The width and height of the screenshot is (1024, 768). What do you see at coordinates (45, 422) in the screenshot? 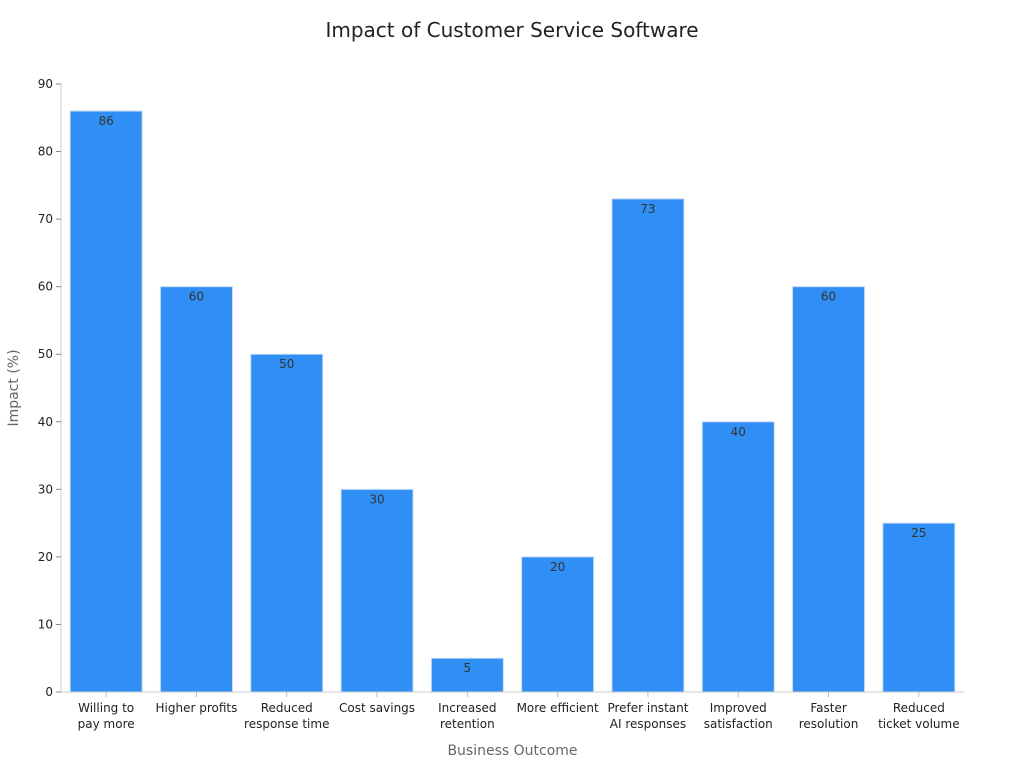
I see `y-tick-label: 40` at bounding box center [45, 422].